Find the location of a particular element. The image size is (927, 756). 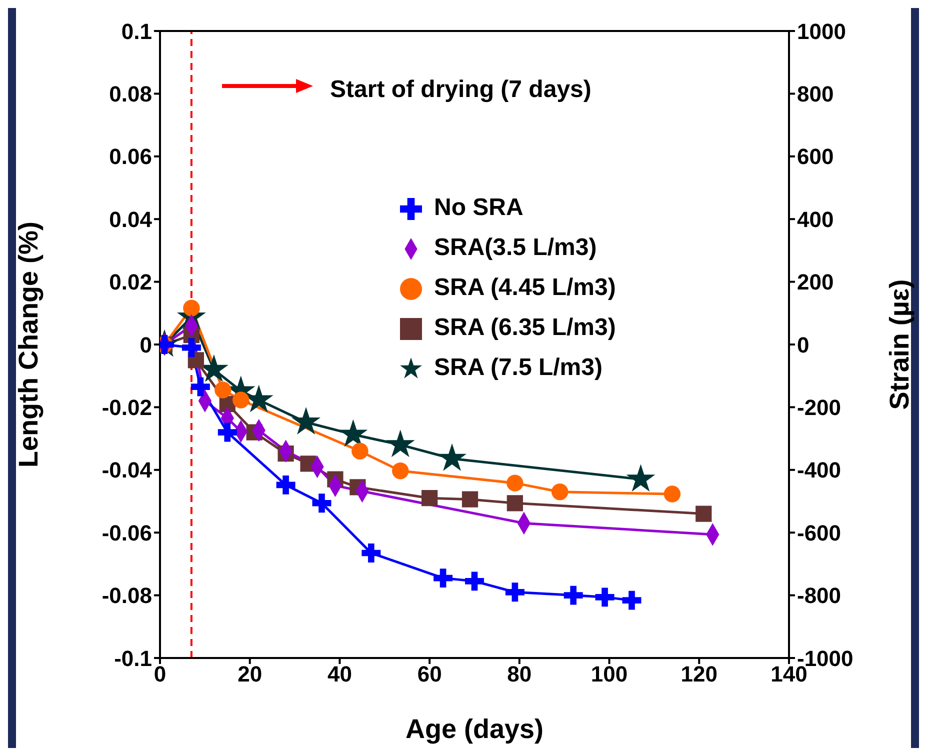

annotation: Start of drying (7 days) is located at coordinates (461, 90).